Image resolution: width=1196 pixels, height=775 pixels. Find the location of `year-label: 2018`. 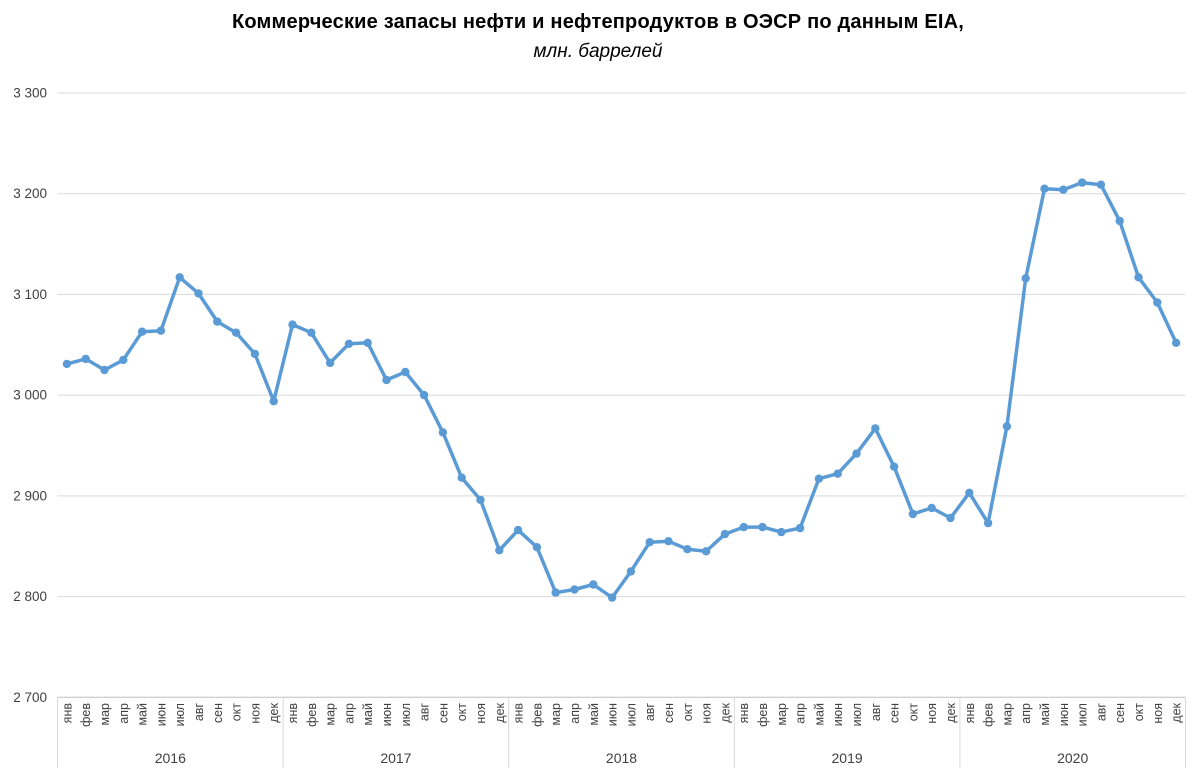

year-label: 2018 is located at coordinates (621, 758).